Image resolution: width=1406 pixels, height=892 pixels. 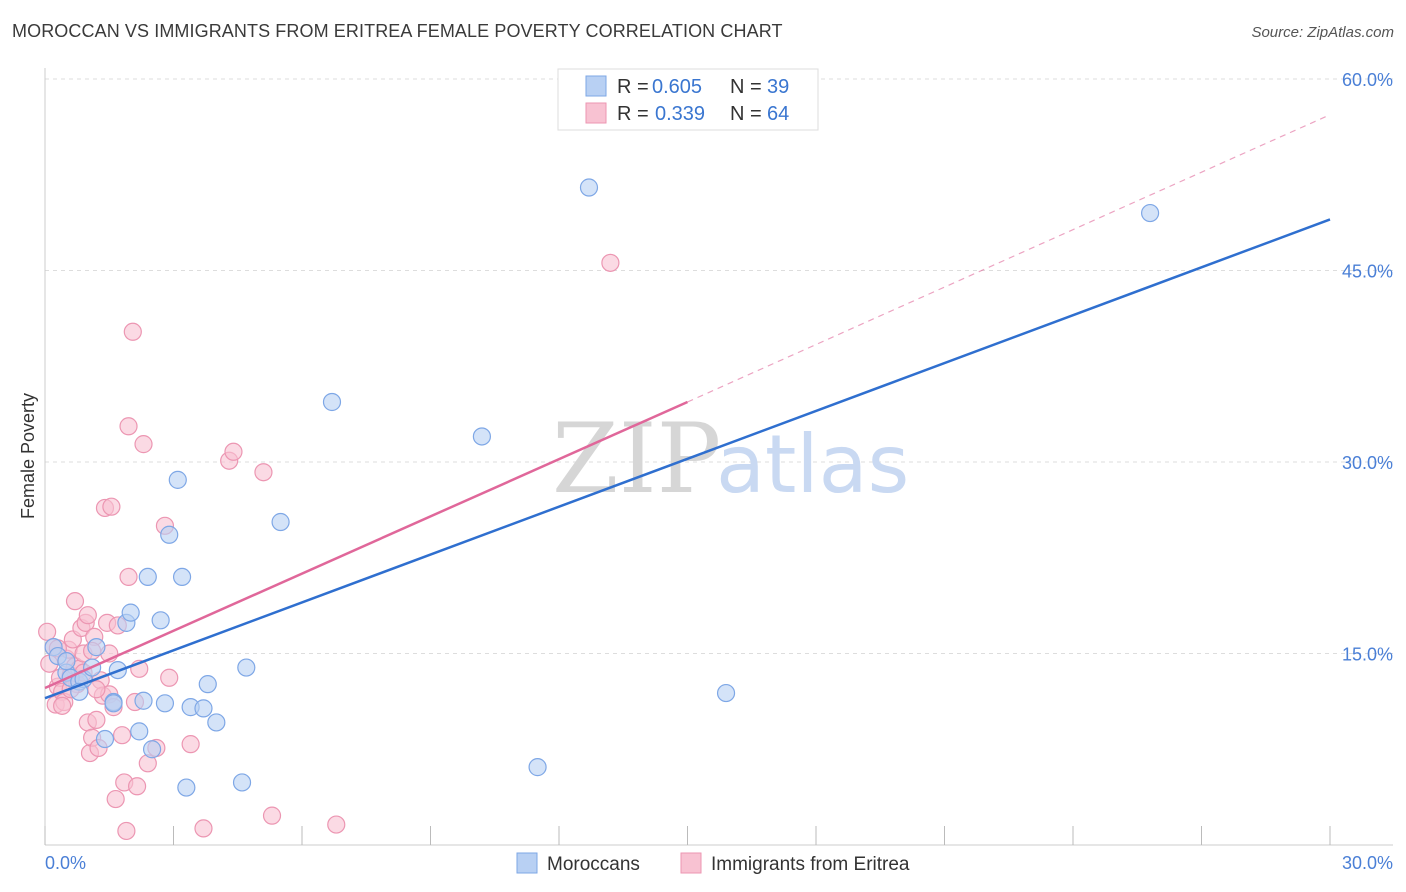 What do you see at coordinates (633, 114) in the screenshot?
I see `legend-r-label-2: R =` at bounding box center [633, 114].